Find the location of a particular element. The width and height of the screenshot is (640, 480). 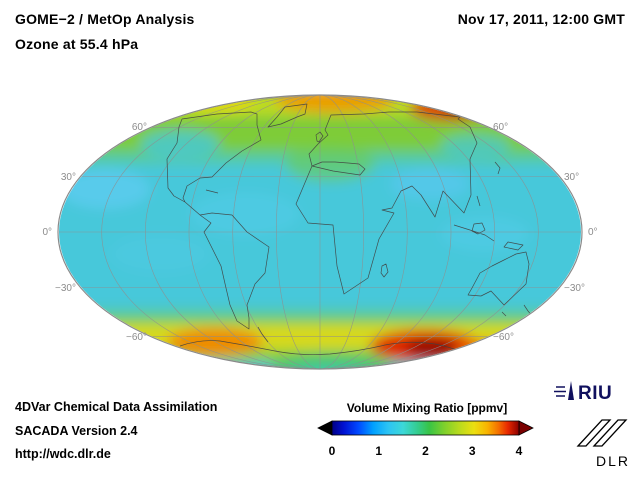

version-label: SACADA Version 2.4 is located at coordinates (76, 431).